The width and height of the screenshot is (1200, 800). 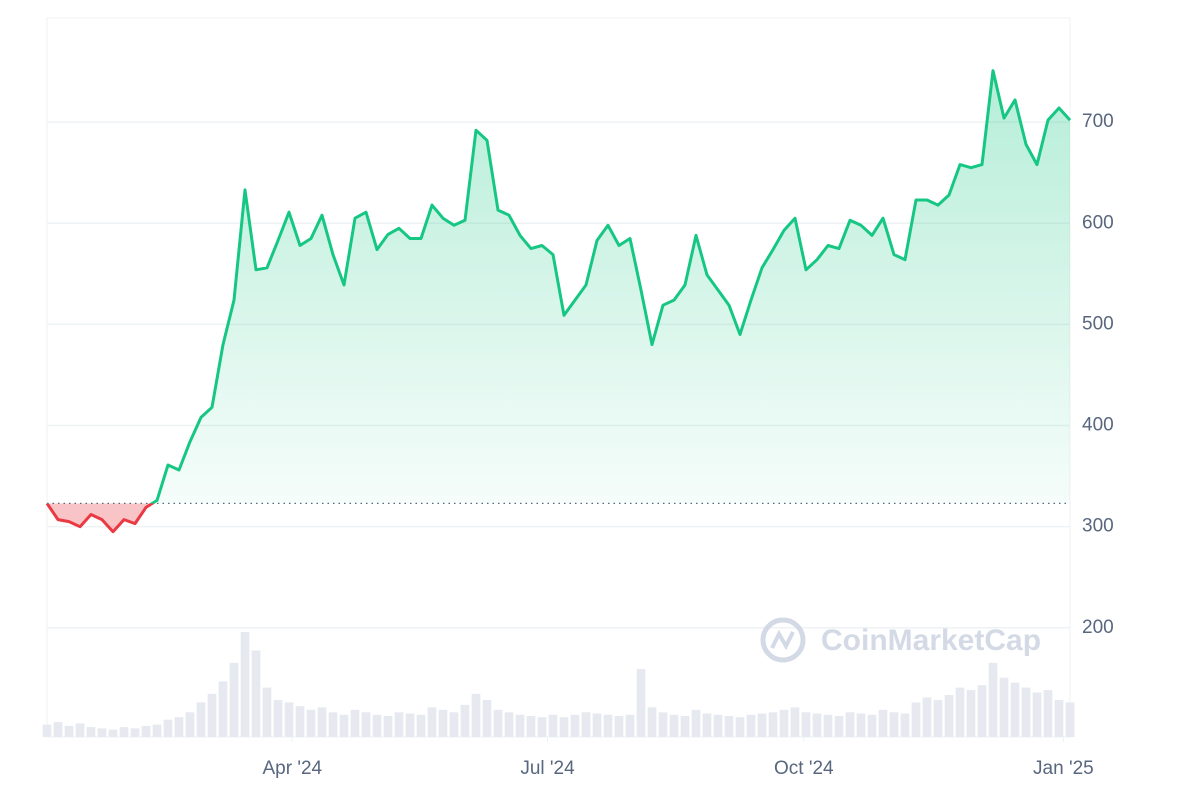 I want to click on watermark: CoinMarketCap, so click(x=900, y=640).